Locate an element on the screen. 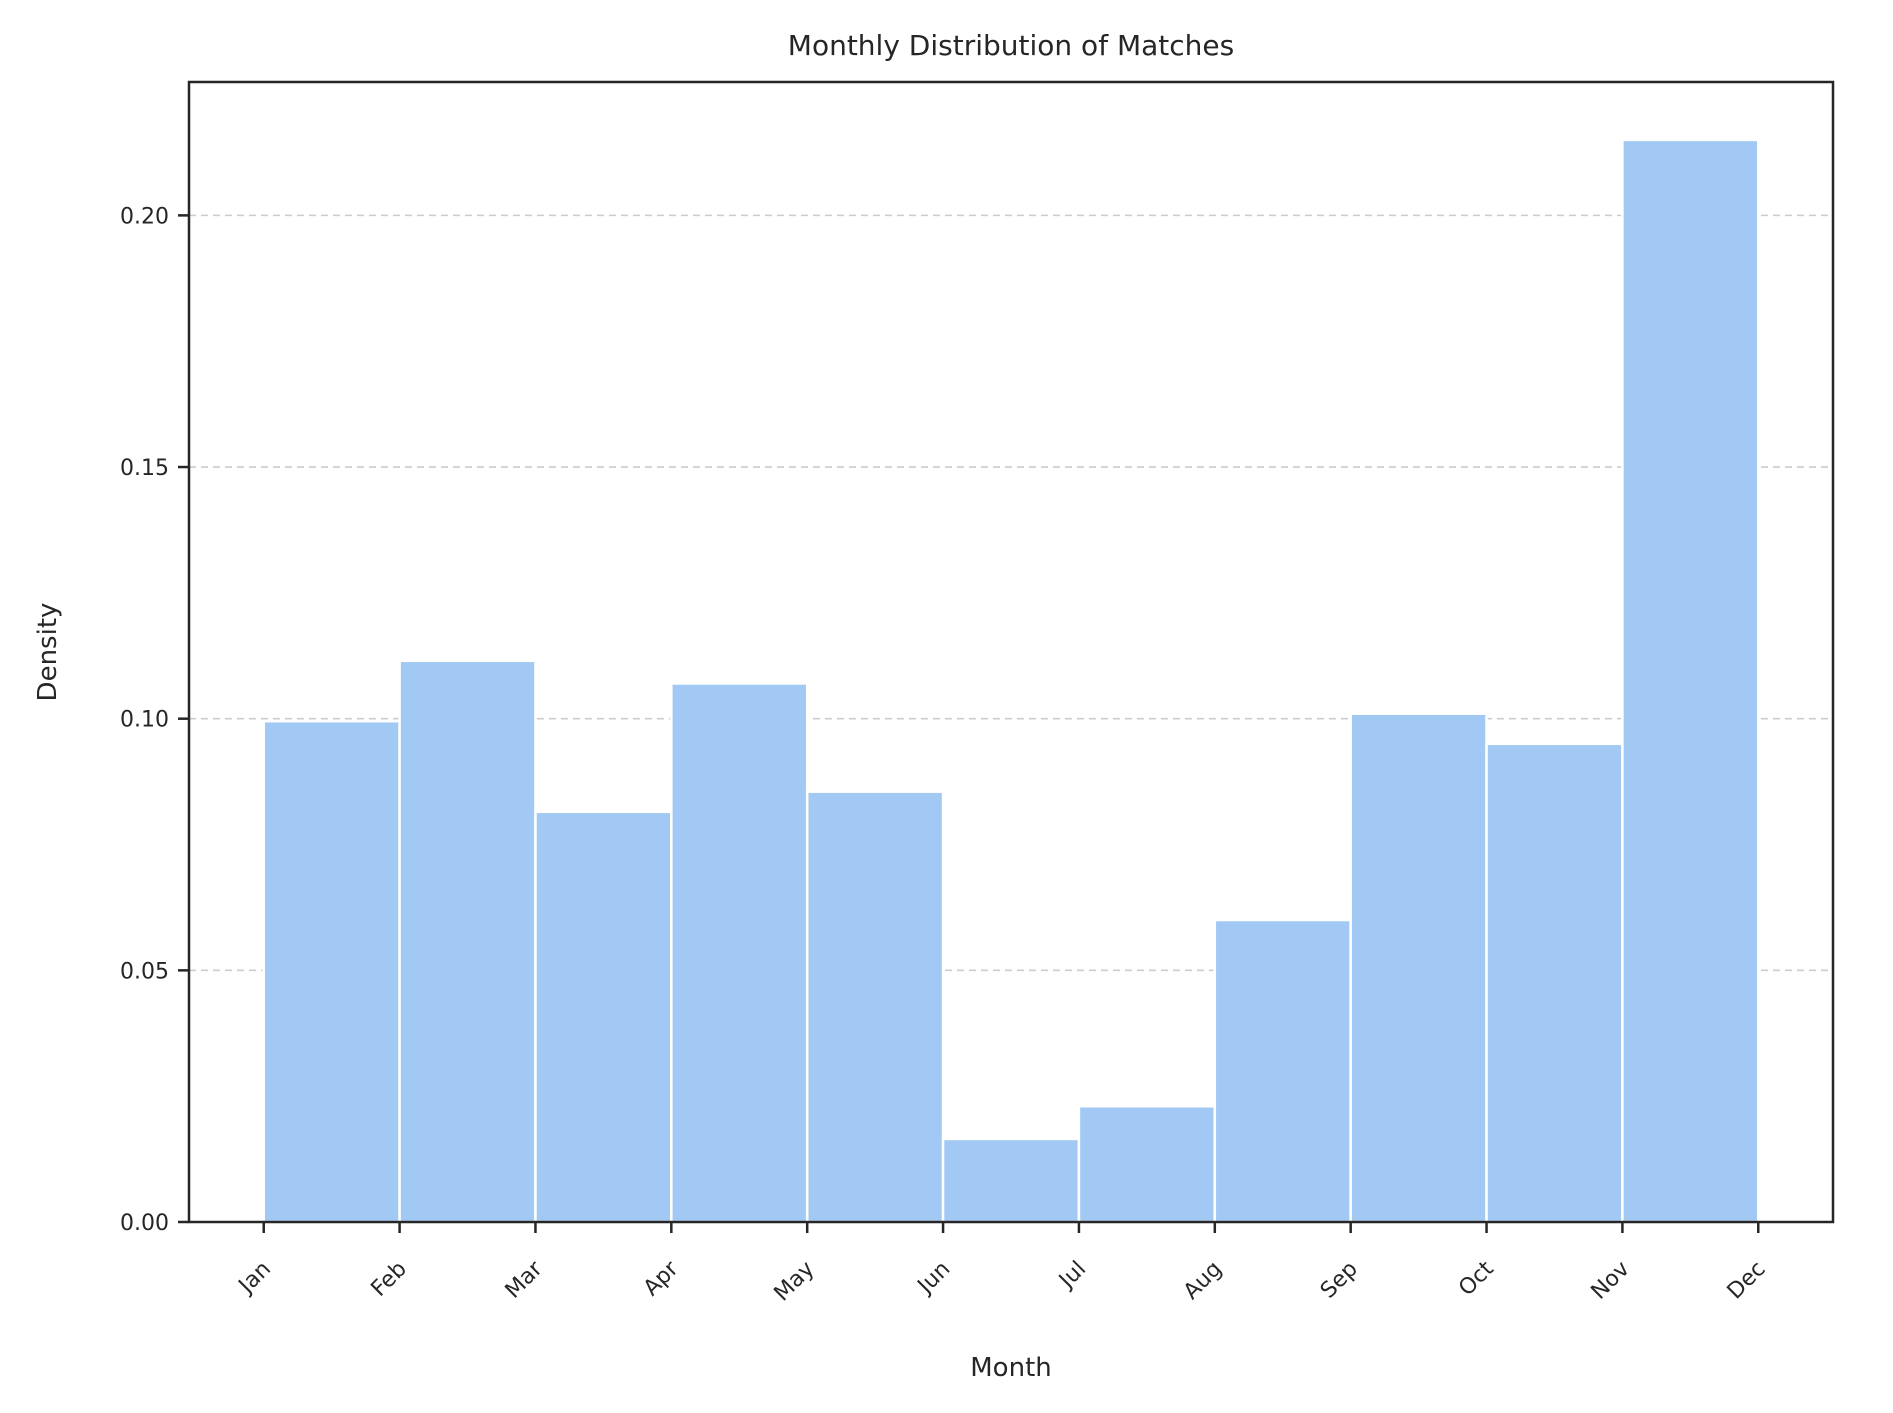  y-tick-label: 0.15 is located at coordinates (144, 468).